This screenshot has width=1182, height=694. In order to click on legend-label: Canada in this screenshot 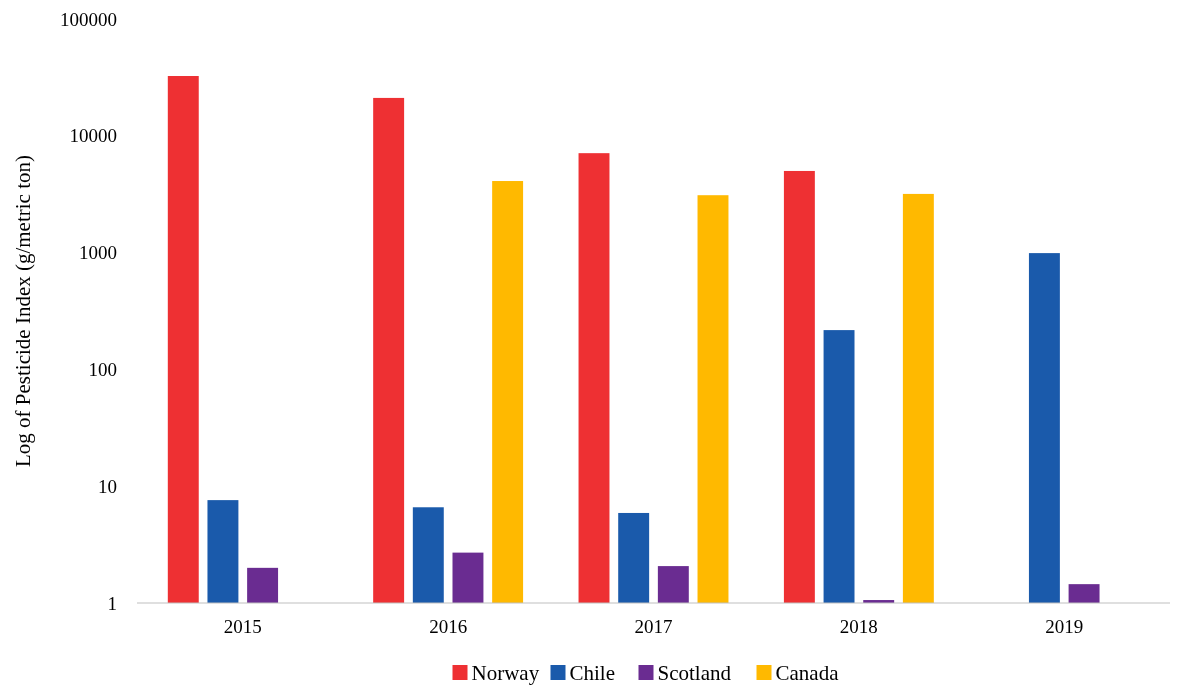, I will do `click(807, 673)`.